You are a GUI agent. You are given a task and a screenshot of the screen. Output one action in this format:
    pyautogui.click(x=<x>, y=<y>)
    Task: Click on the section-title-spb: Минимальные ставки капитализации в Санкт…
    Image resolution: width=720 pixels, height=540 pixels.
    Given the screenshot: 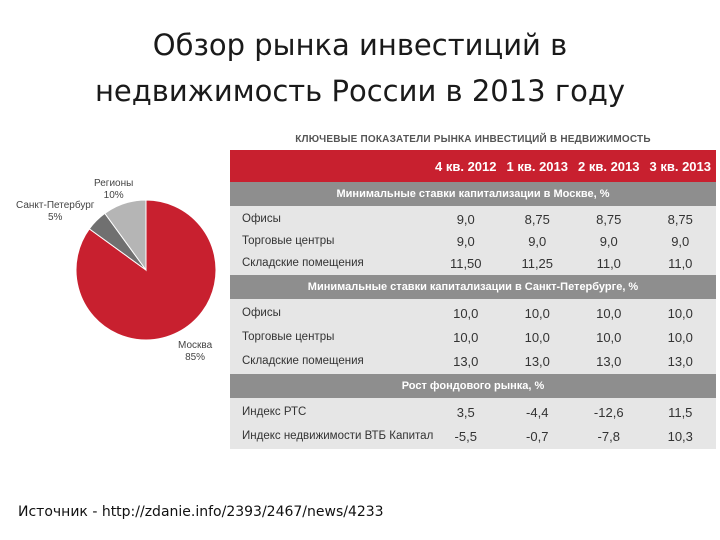 What is the action you would take?
    pyautogui.click(x=473, y=287)
    